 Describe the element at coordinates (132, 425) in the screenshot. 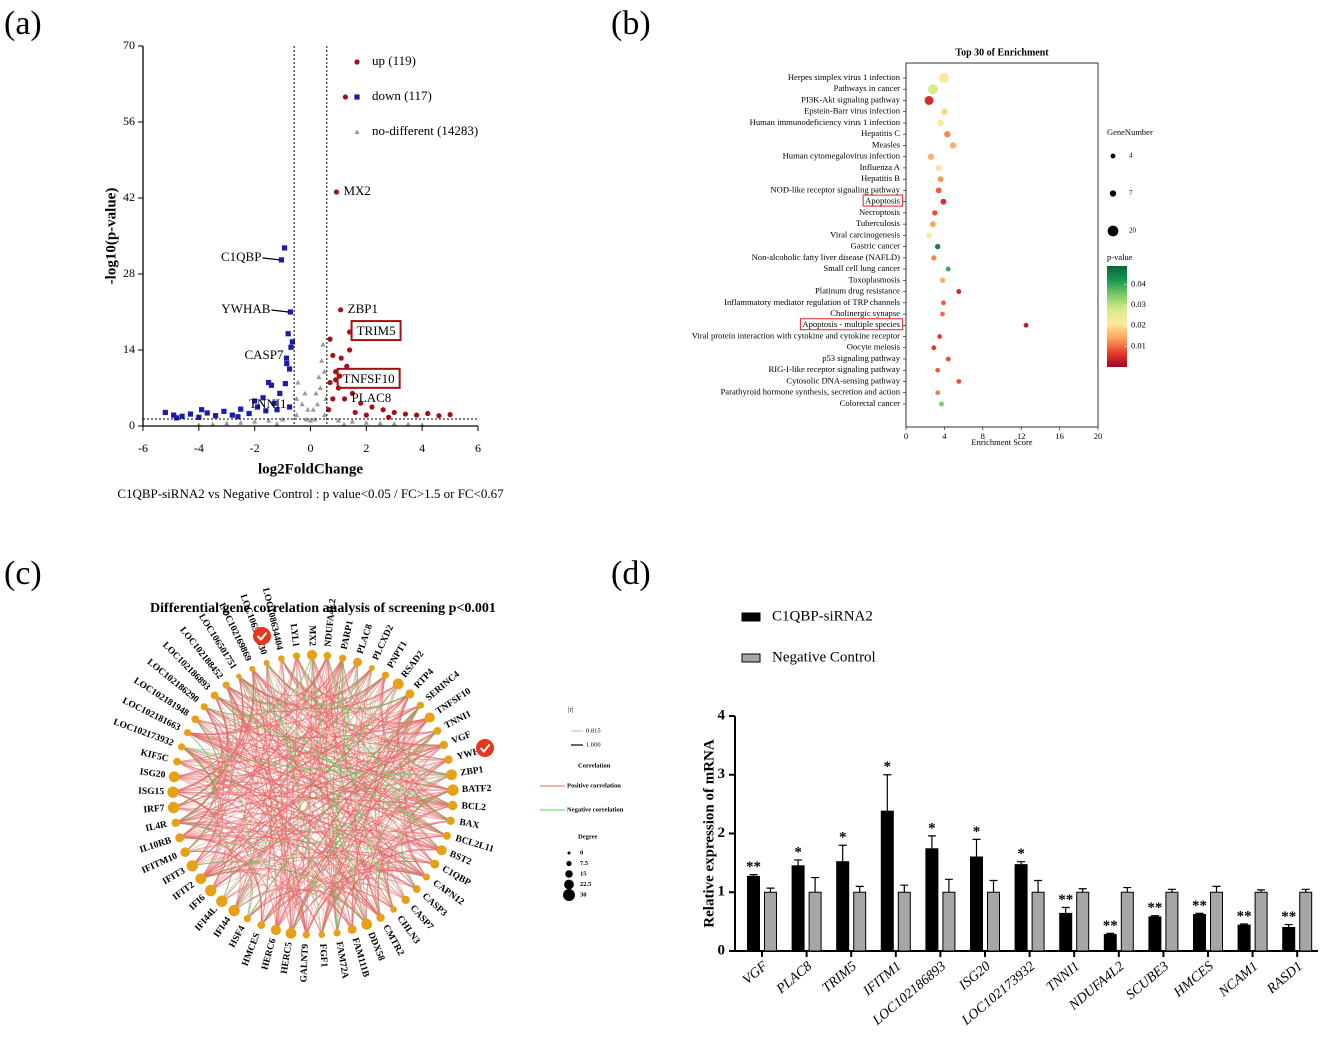

I see `y-tick-label: 0` at that location.